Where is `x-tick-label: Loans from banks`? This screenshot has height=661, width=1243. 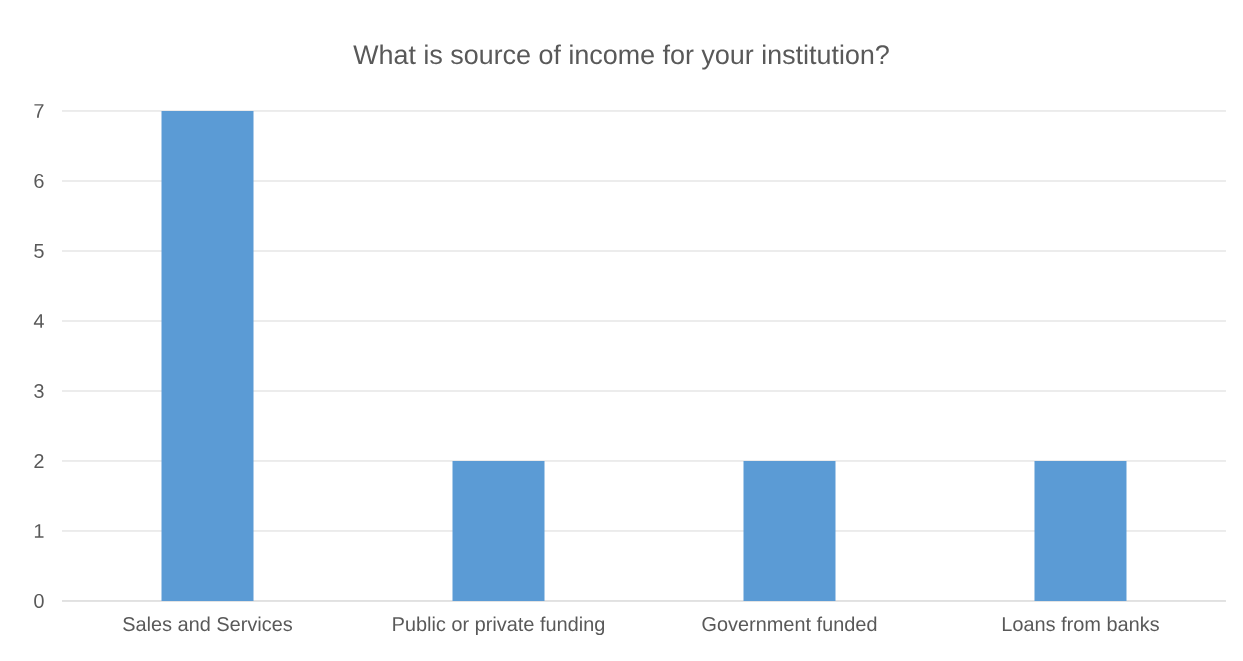 x-tick-label: Loans from banks is located at coordinates (1080, 624).